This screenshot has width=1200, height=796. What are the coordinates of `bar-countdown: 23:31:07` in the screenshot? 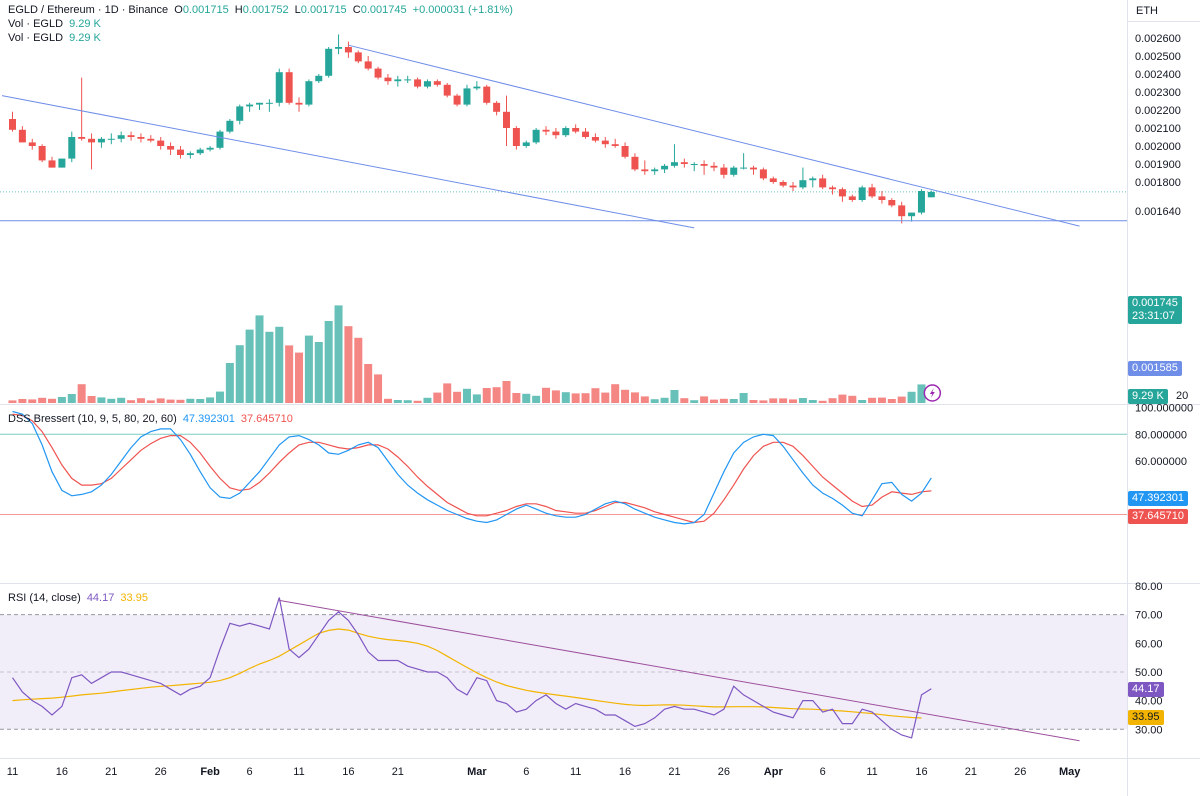 It's located at (1153, 316).